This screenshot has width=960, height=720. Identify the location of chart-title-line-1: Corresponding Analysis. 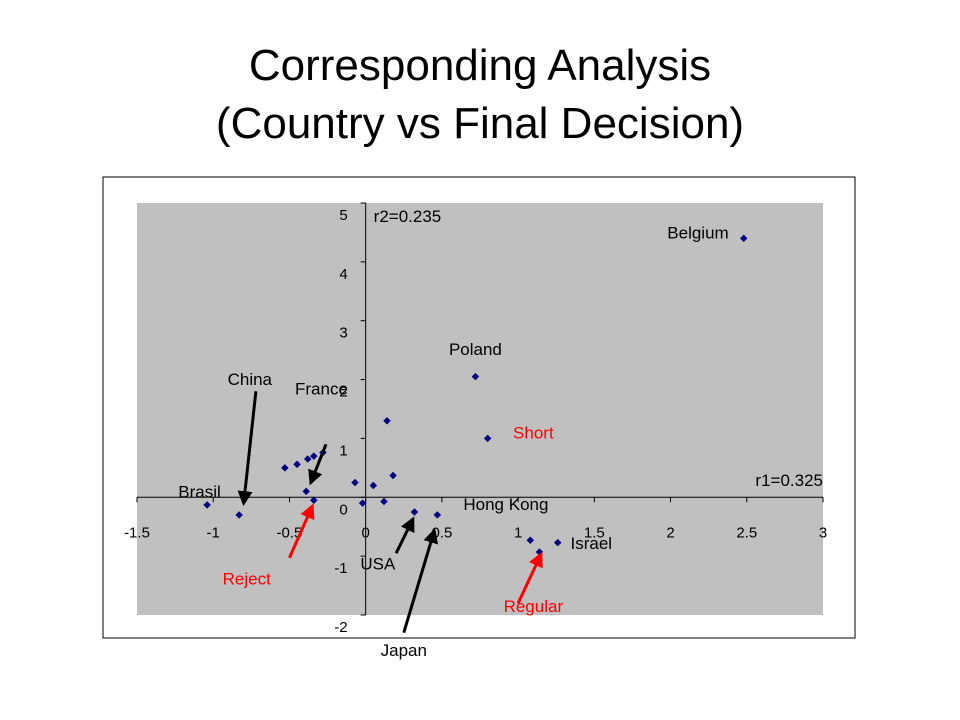
(480, 65).